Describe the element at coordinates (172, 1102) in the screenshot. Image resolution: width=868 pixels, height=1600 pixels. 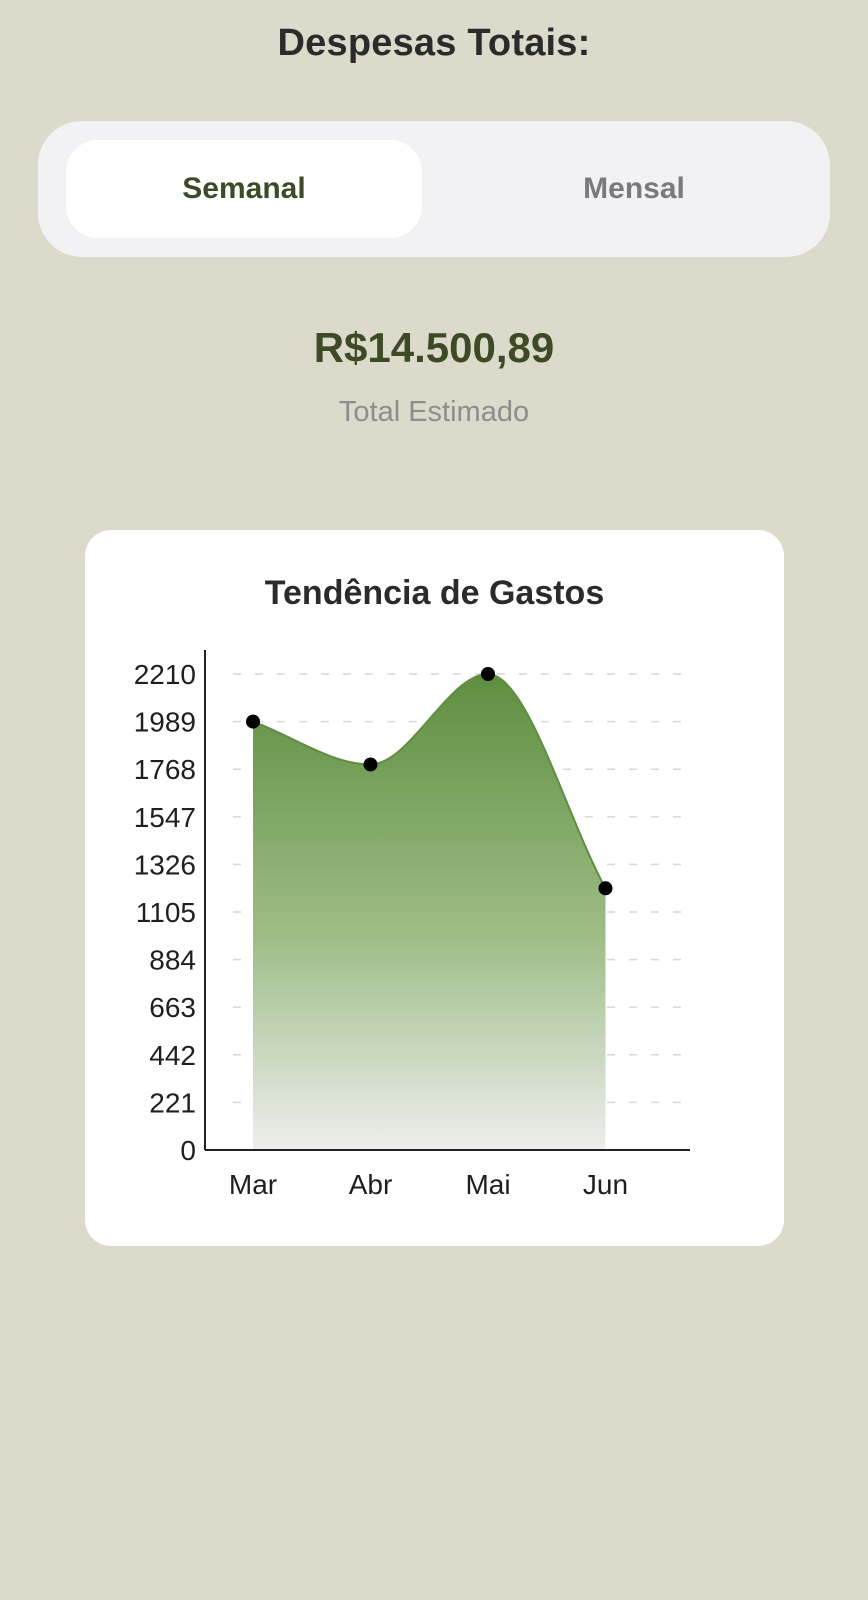
I see `y-tick-label-1: 221` at that location.